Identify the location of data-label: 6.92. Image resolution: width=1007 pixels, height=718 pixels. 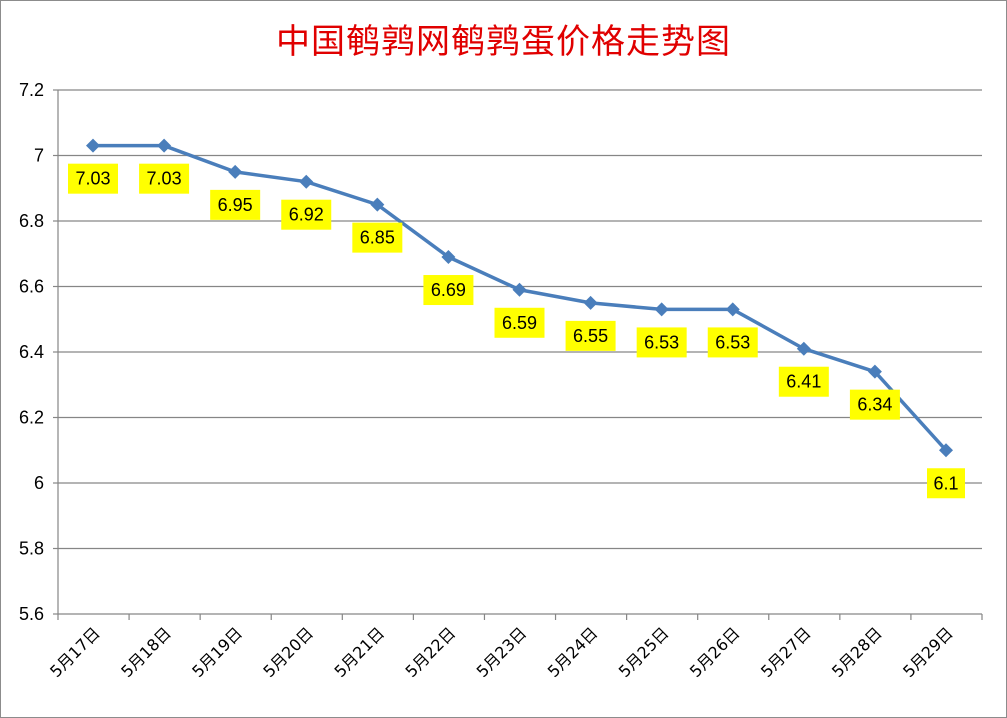
(306, 215).